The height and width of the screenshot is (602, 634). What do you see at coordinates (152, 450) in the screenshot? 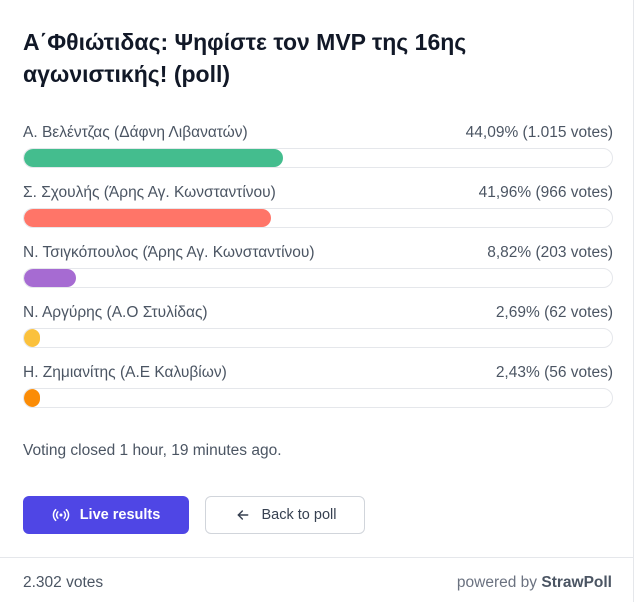
I see `voting-status-text: Voting closed 1 hour, 19 minutes ago.` at bounding box center [152, 450].